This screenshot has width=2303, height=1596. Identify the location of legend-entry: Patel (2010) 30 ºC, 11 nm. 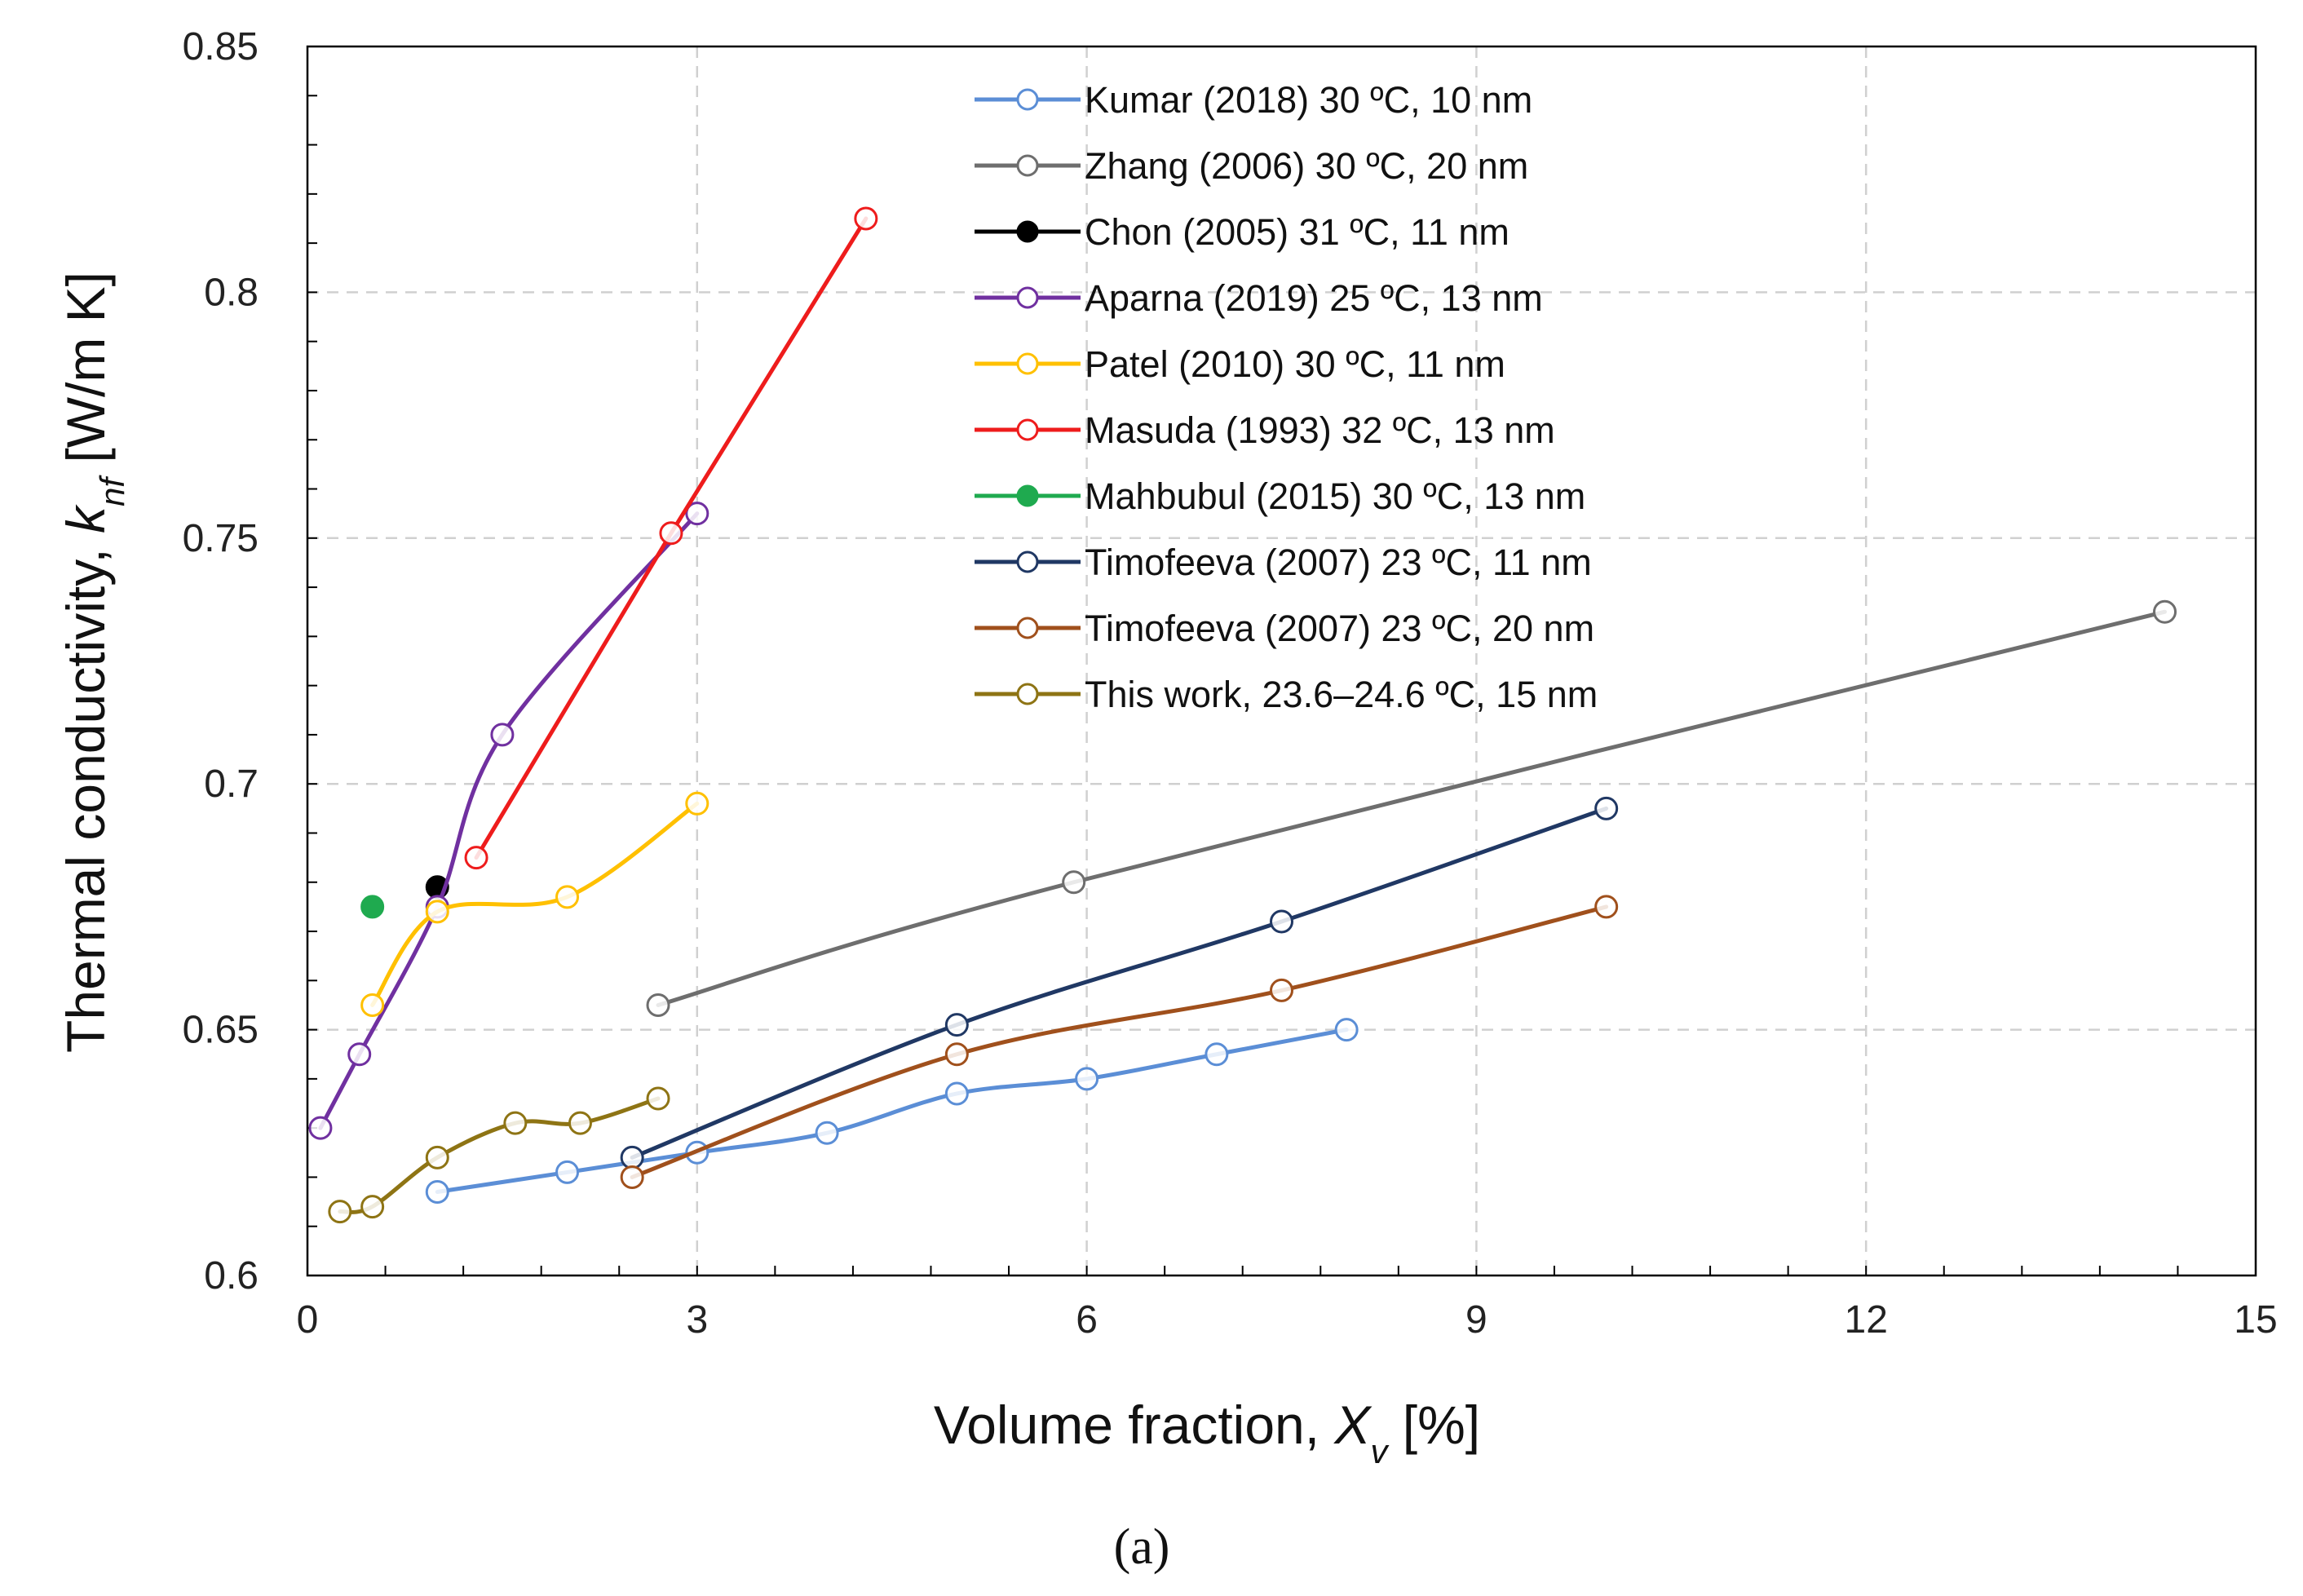
(1240, 364).